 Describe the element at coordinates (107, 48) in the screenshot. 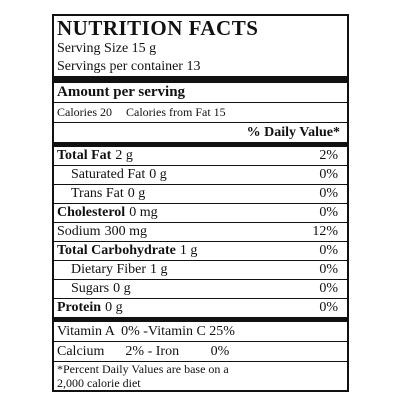

I see `serving-size: Serving Size 15 g` at that location.